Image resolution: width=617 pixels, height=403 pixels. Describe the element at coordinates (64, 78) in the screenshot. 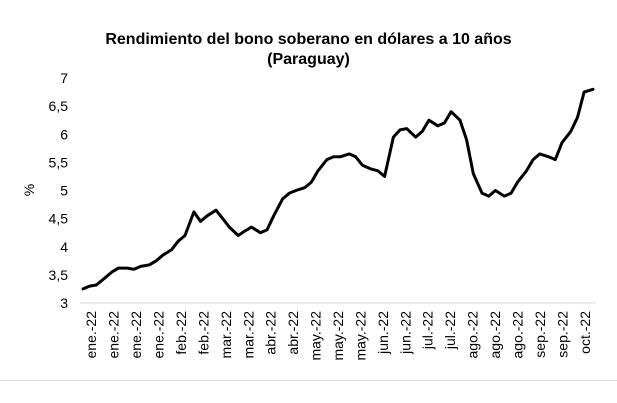

I see `y-tick-label: 7` at that location.